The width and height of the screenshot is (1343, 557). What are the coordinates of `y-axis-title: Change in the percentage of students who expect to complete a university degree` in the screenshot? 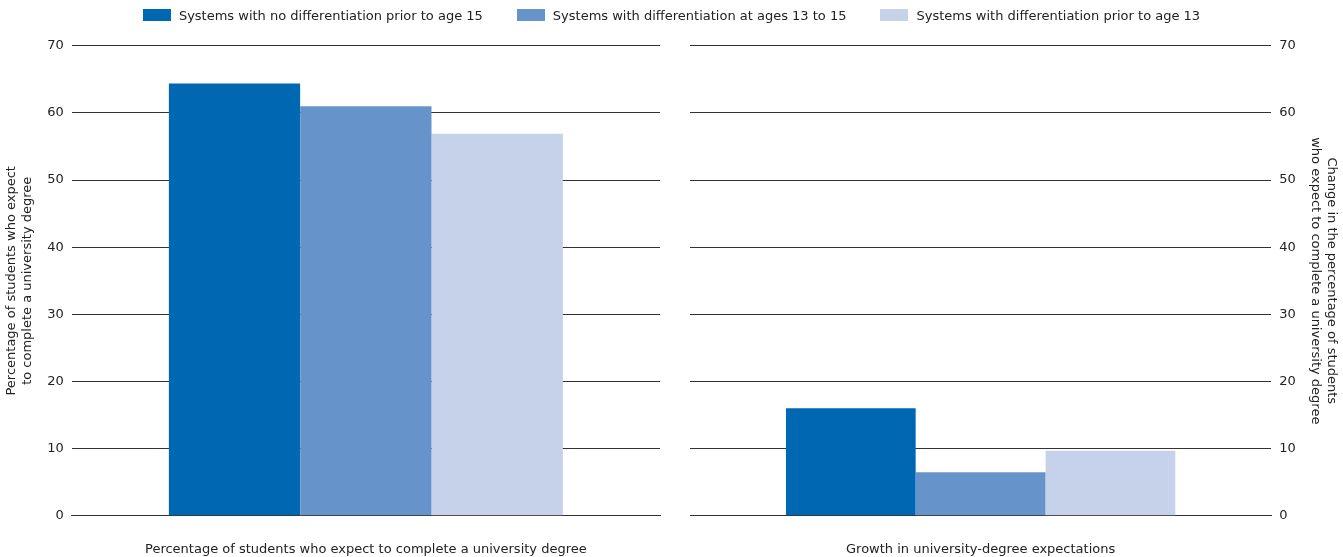 It's located at (1324, 281).